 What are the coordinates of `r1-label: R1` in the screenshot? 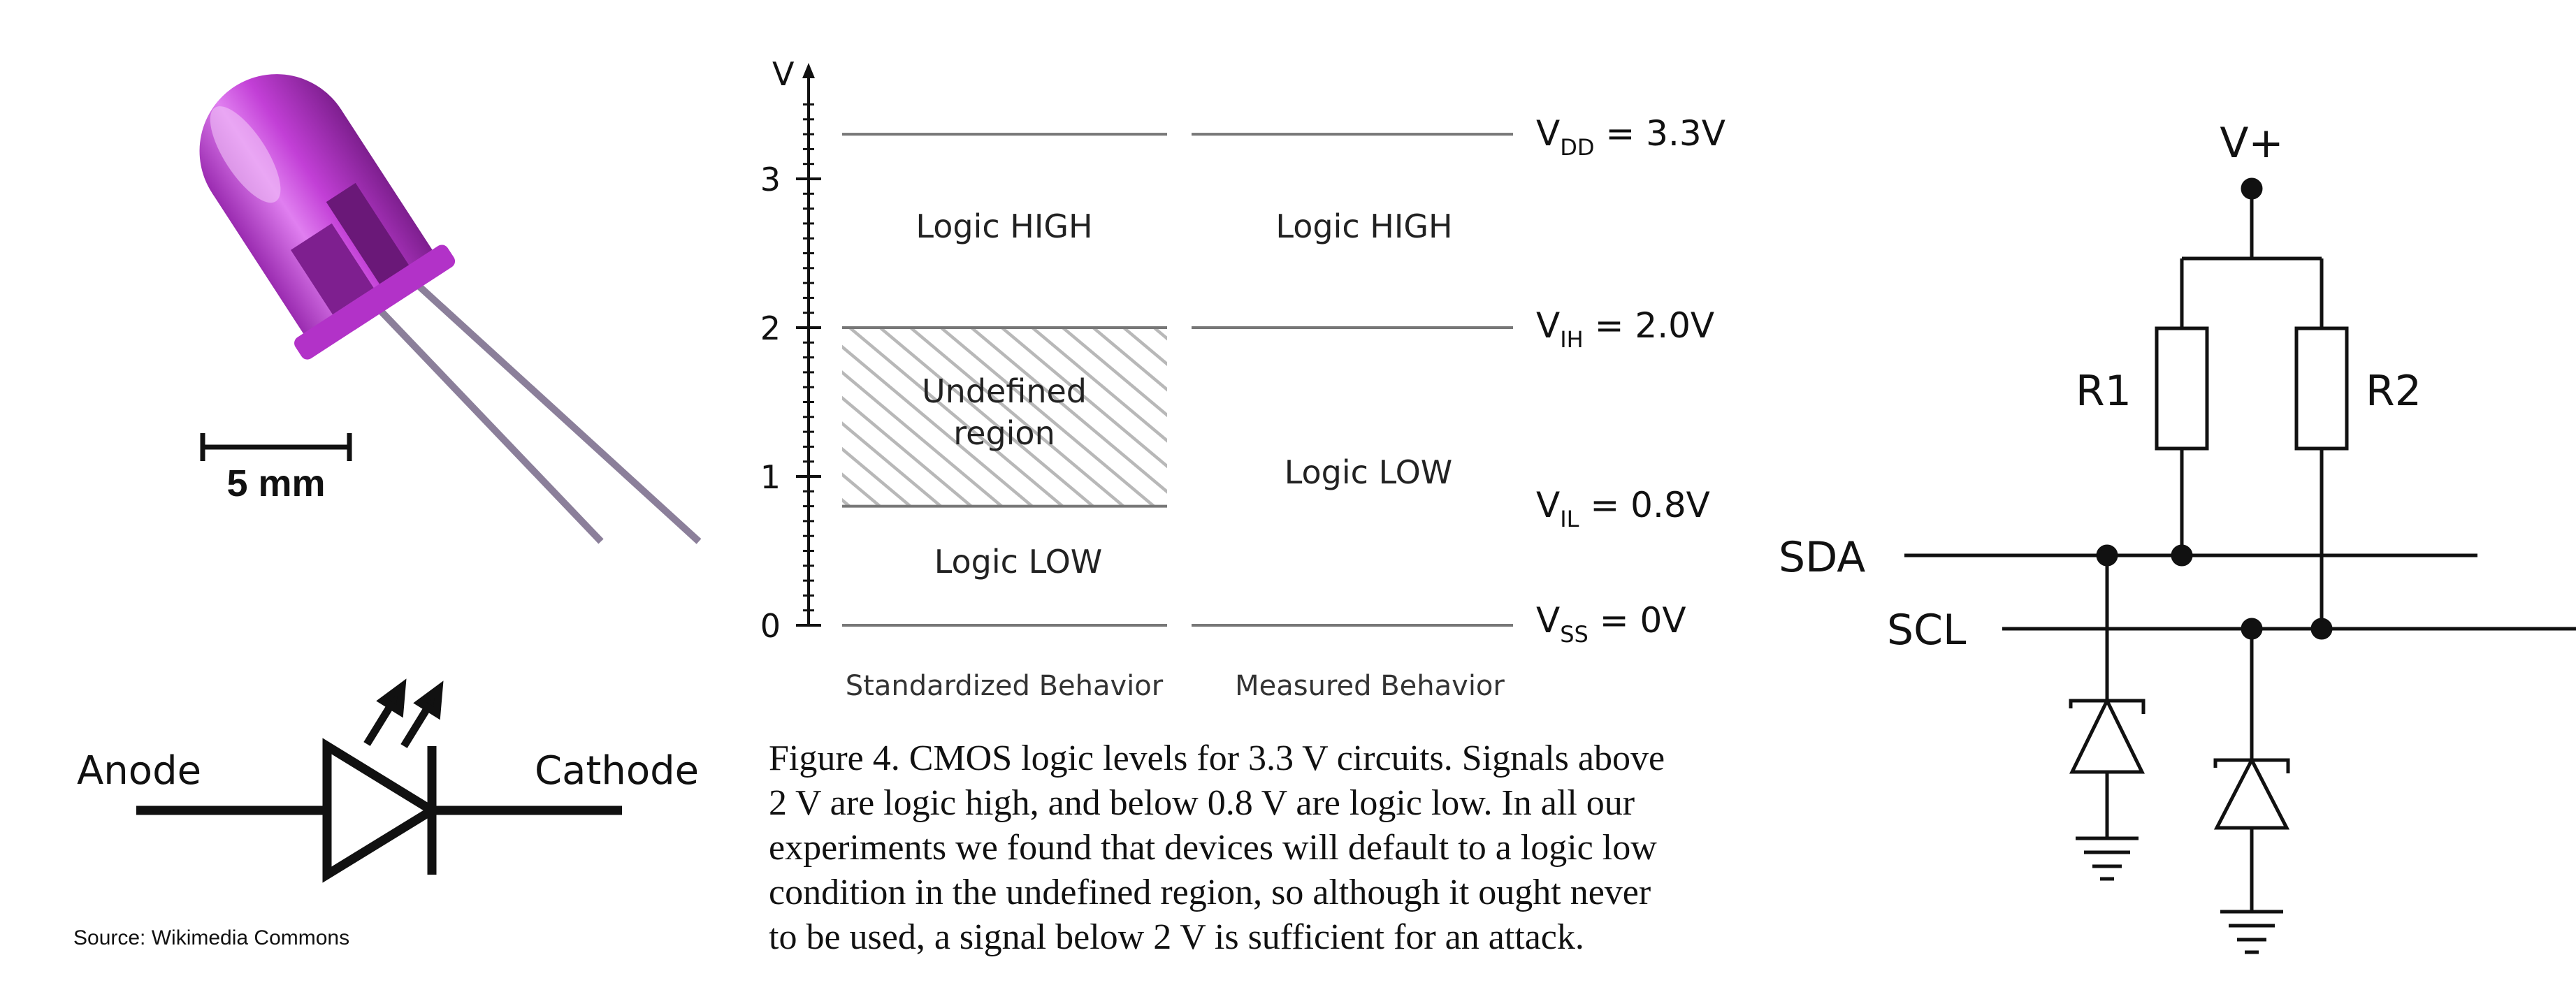 It's located at (2104, 391).